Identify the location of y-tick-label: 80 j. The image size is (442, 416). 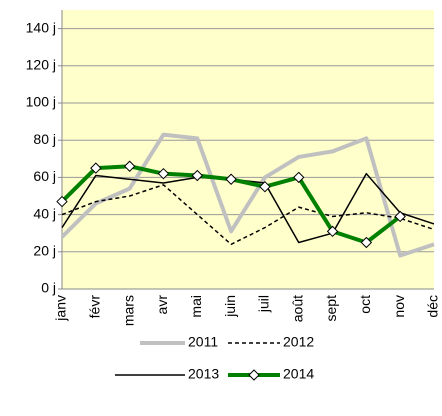
(44, 139).